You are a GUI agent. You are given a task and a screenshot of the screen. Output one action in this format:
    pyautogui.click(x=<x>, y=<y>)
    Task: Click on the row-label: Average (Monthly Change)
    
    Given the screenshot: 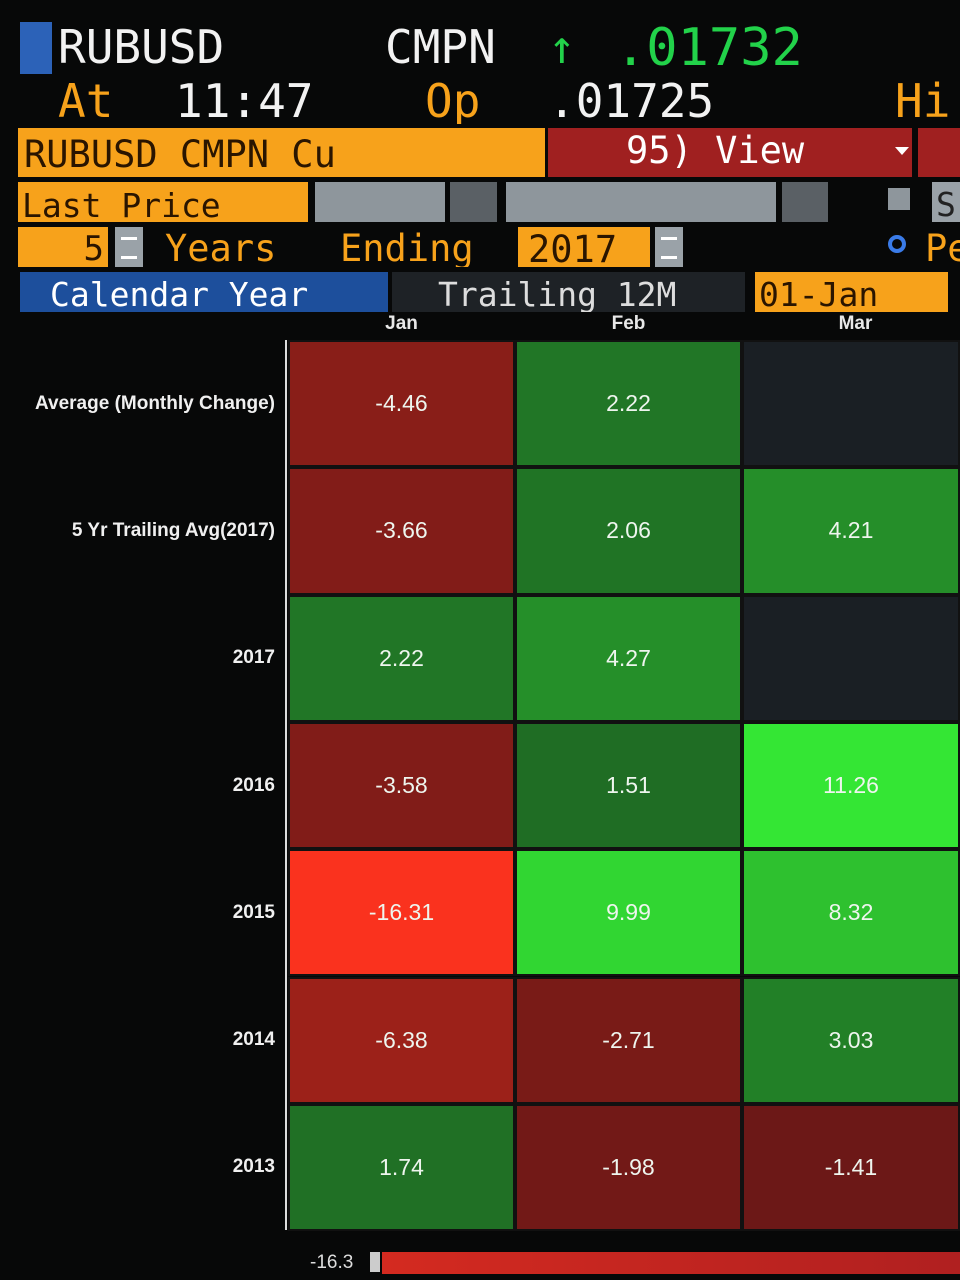 What is the action you would take?
    pyautogui.click(x=155, y=403)
    